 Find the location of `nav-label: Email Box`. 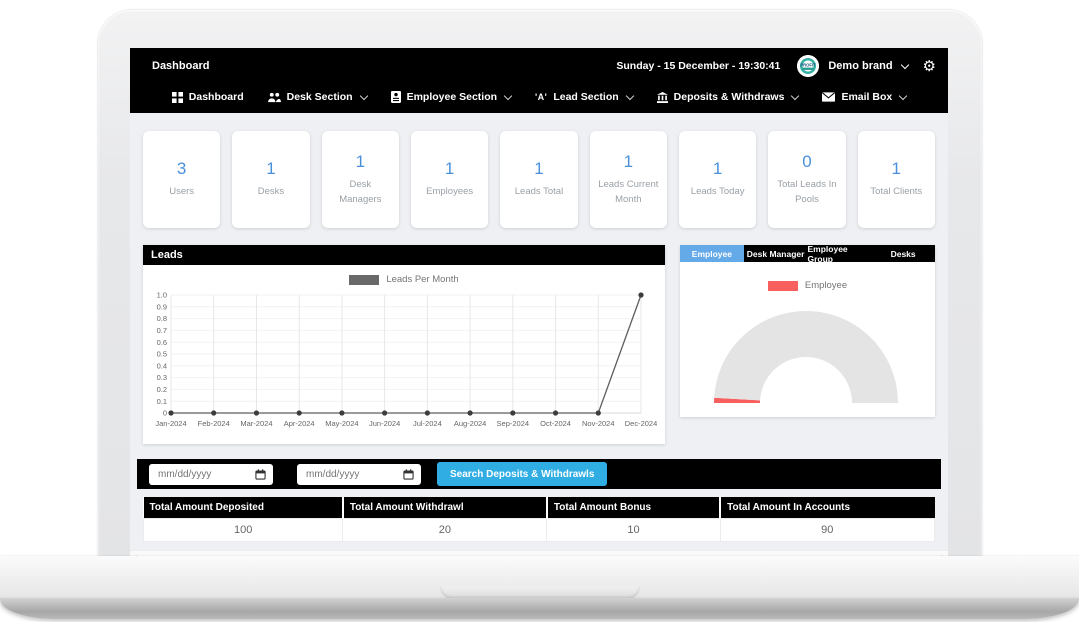

nav-label: Email Box is located at coordinates (867, 97).